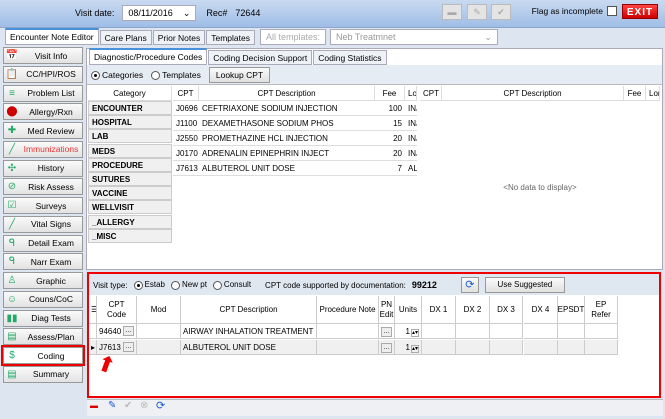 This screenshot has width=665, height=419. What do you see at coordinates (350, 57) in the screenshot?
I see `subtab-coding-statistics: Coding Statistics` at bounding box center [350, 57].